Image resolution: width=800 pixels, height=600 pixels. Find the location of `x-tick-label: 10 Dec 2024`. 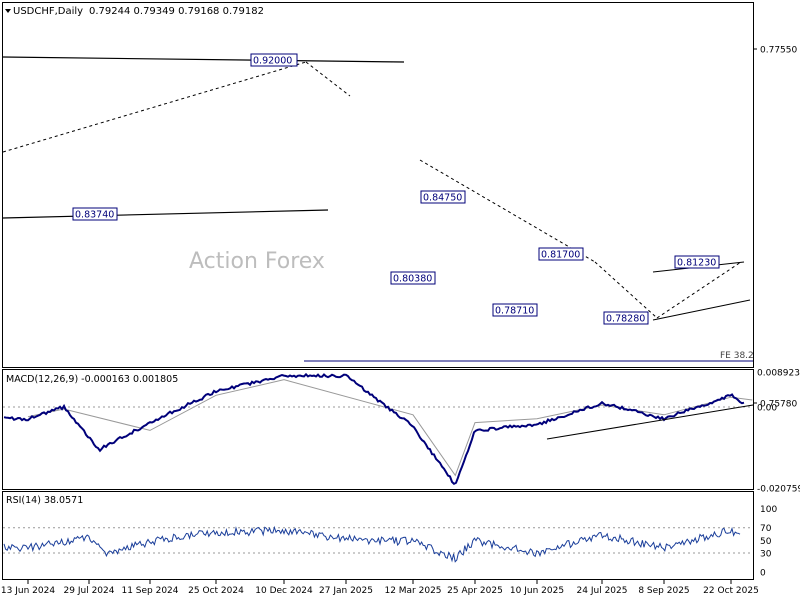

x-tick-label: 10 Dec 2024 is located at coordinates (284, 591).